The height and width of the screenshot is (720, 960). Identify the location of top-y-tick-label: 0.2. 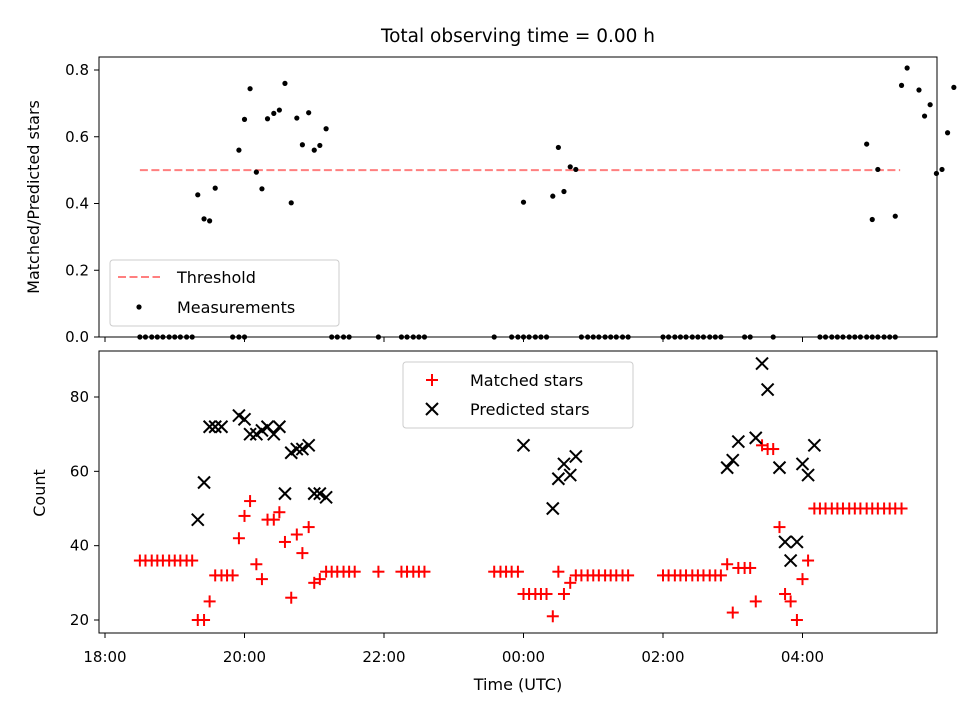
(77, 270).